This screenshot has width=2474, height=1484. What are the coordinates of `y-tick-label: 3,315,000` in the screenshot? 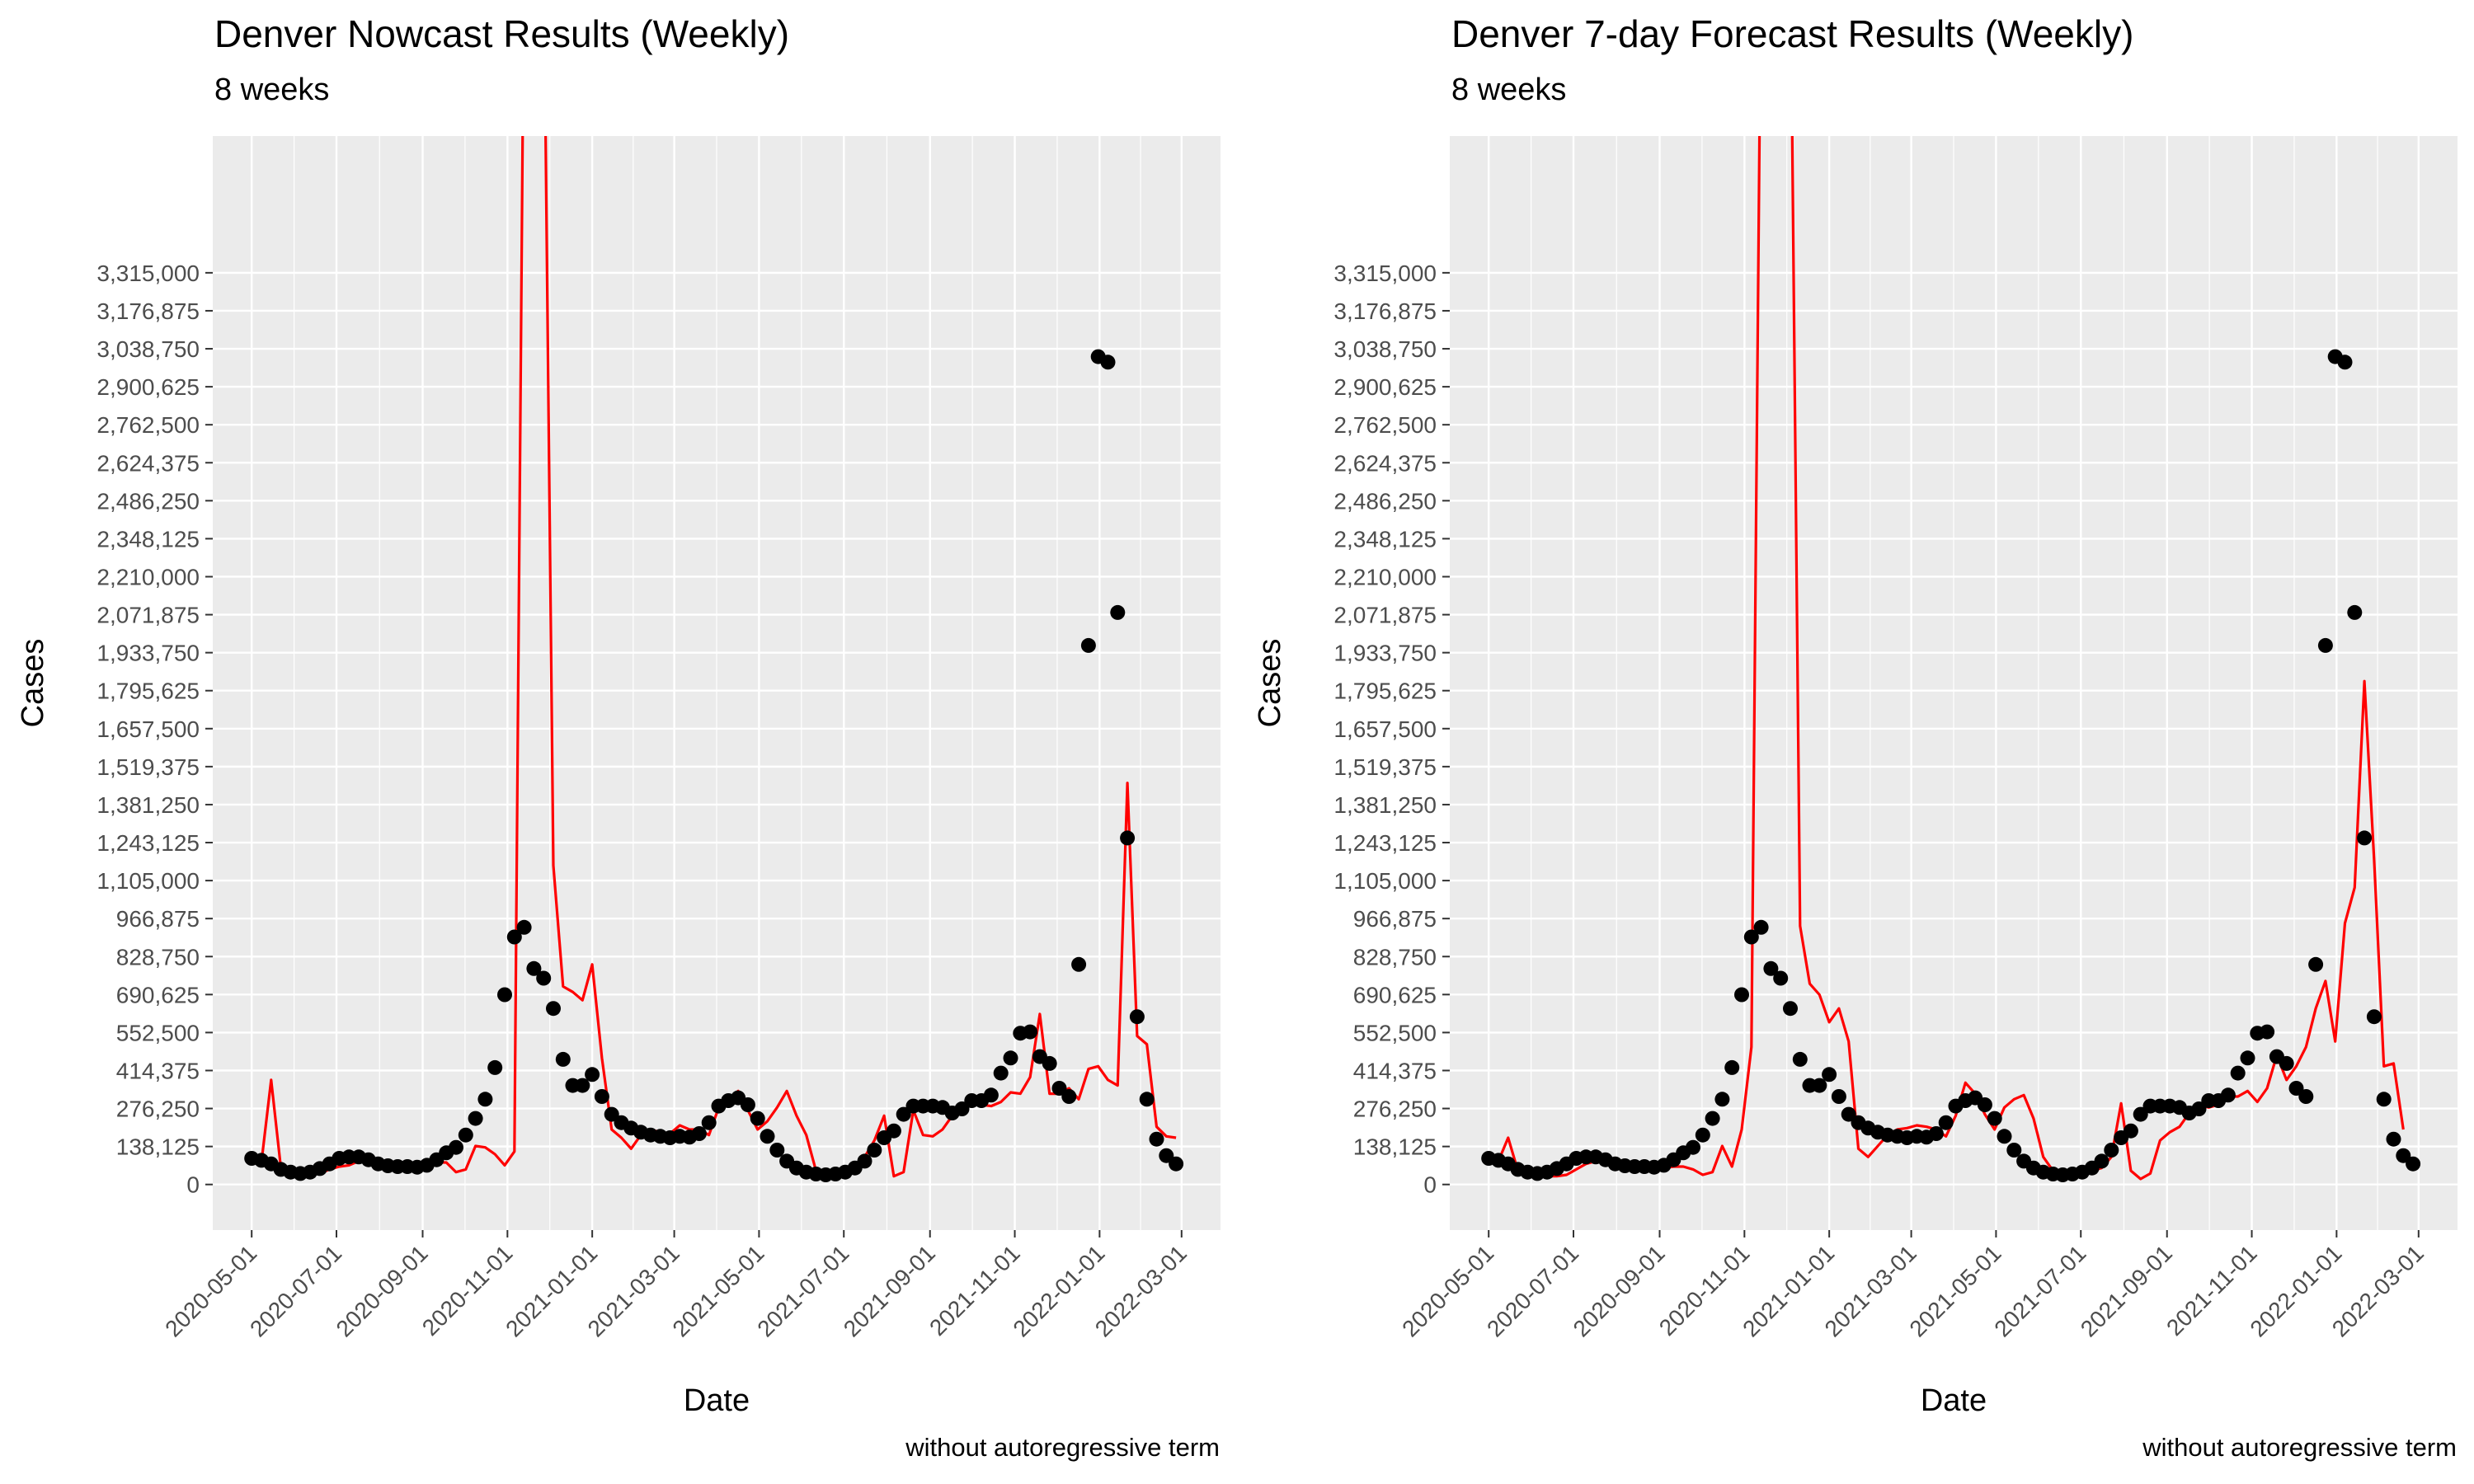 It's located at (148, 273).